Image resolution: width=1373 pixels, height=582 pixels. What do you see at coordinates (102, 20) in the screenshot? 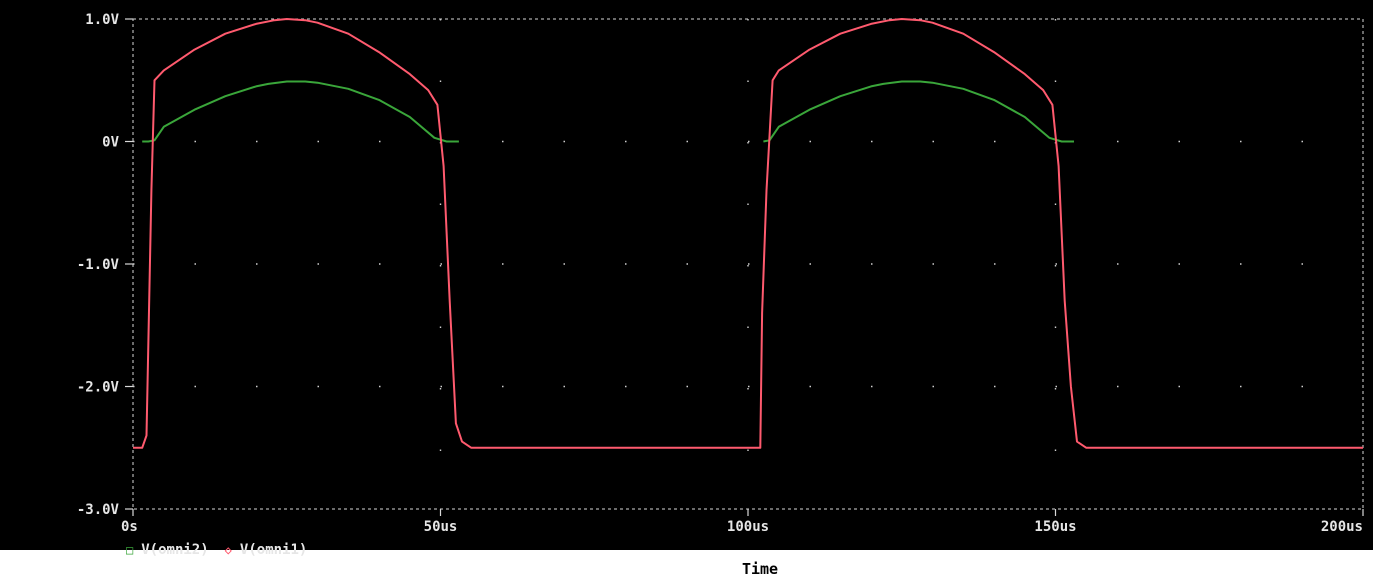
I see `y-tick-label: 1.0V` at bounding box center [102, 20].